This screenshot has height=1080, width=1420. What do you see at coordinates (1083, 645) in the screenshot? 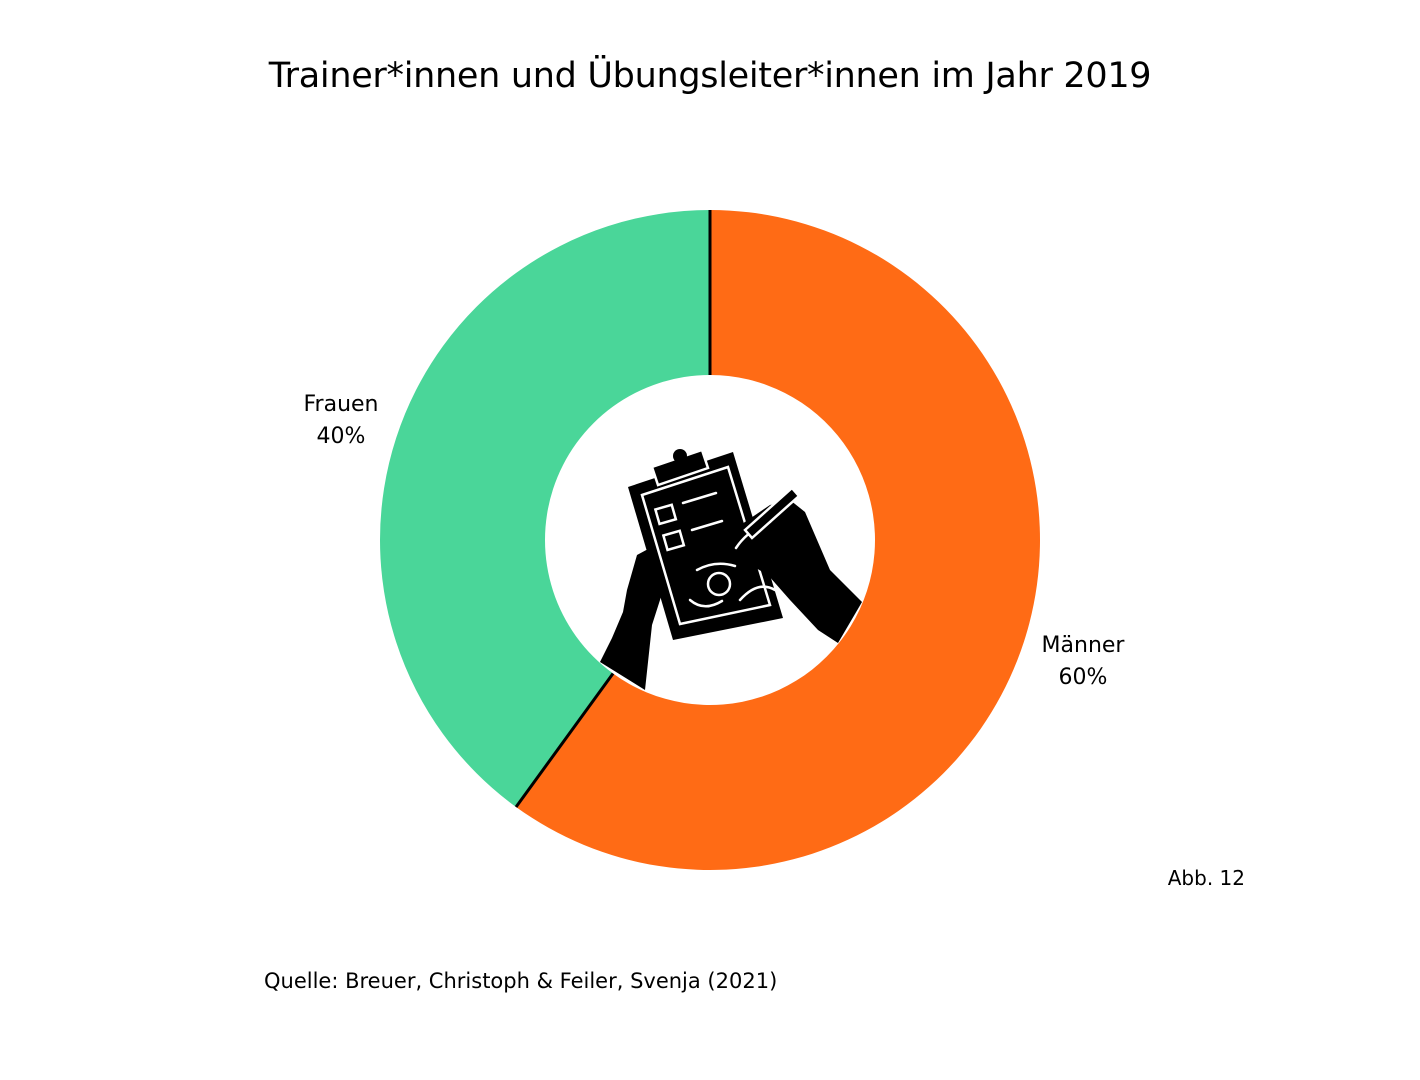
I see `slice-name-maenner: Männer` at bounding box center [1083, 645].